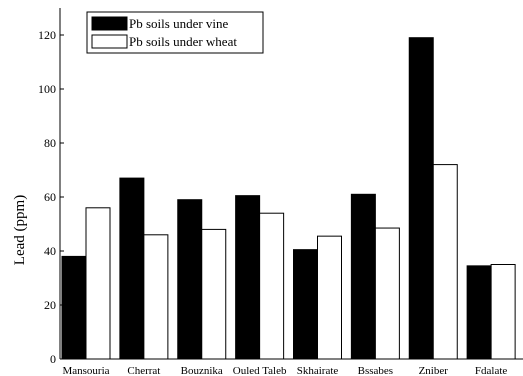 The height and width of the screenshot is (376, 523). What do you see at coordinates (183, 41) in the screenshot?
I see `legend-label: Pb soils under wheat` at bounding box center [183, 41].